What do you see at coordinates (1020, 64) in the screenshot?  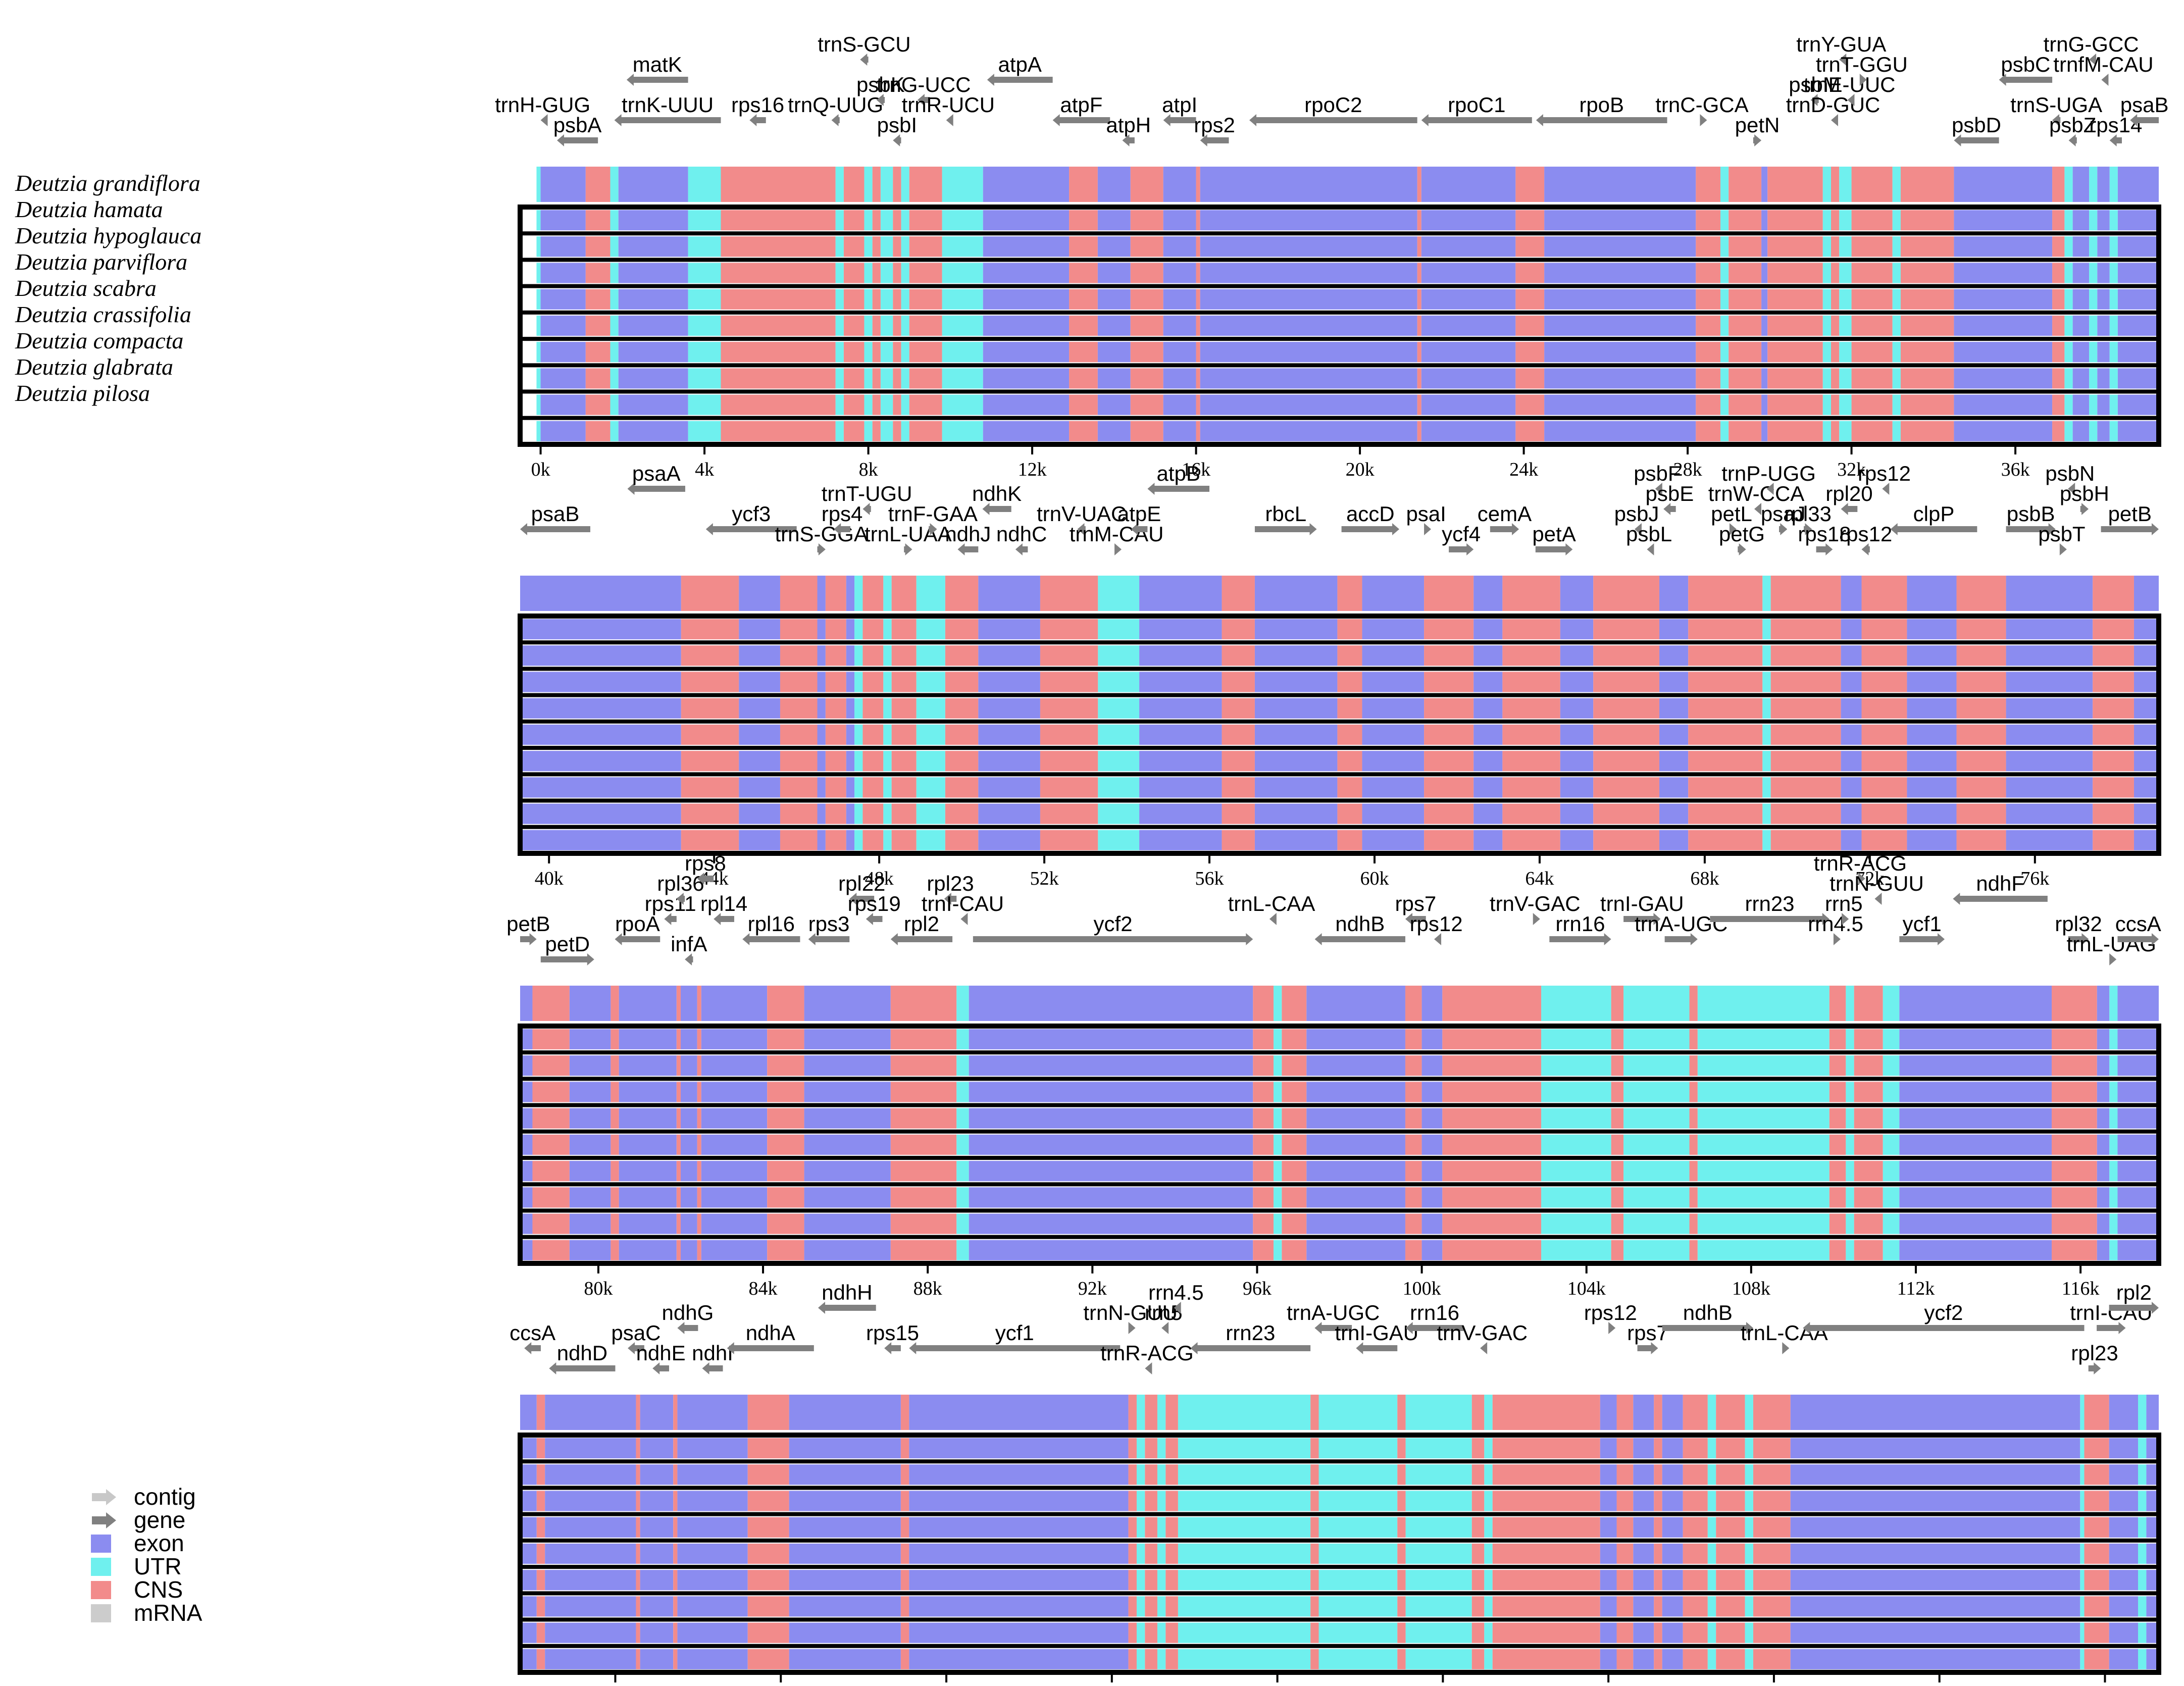 I see `gene-label: atpA` at bounding box center [1020, 64].